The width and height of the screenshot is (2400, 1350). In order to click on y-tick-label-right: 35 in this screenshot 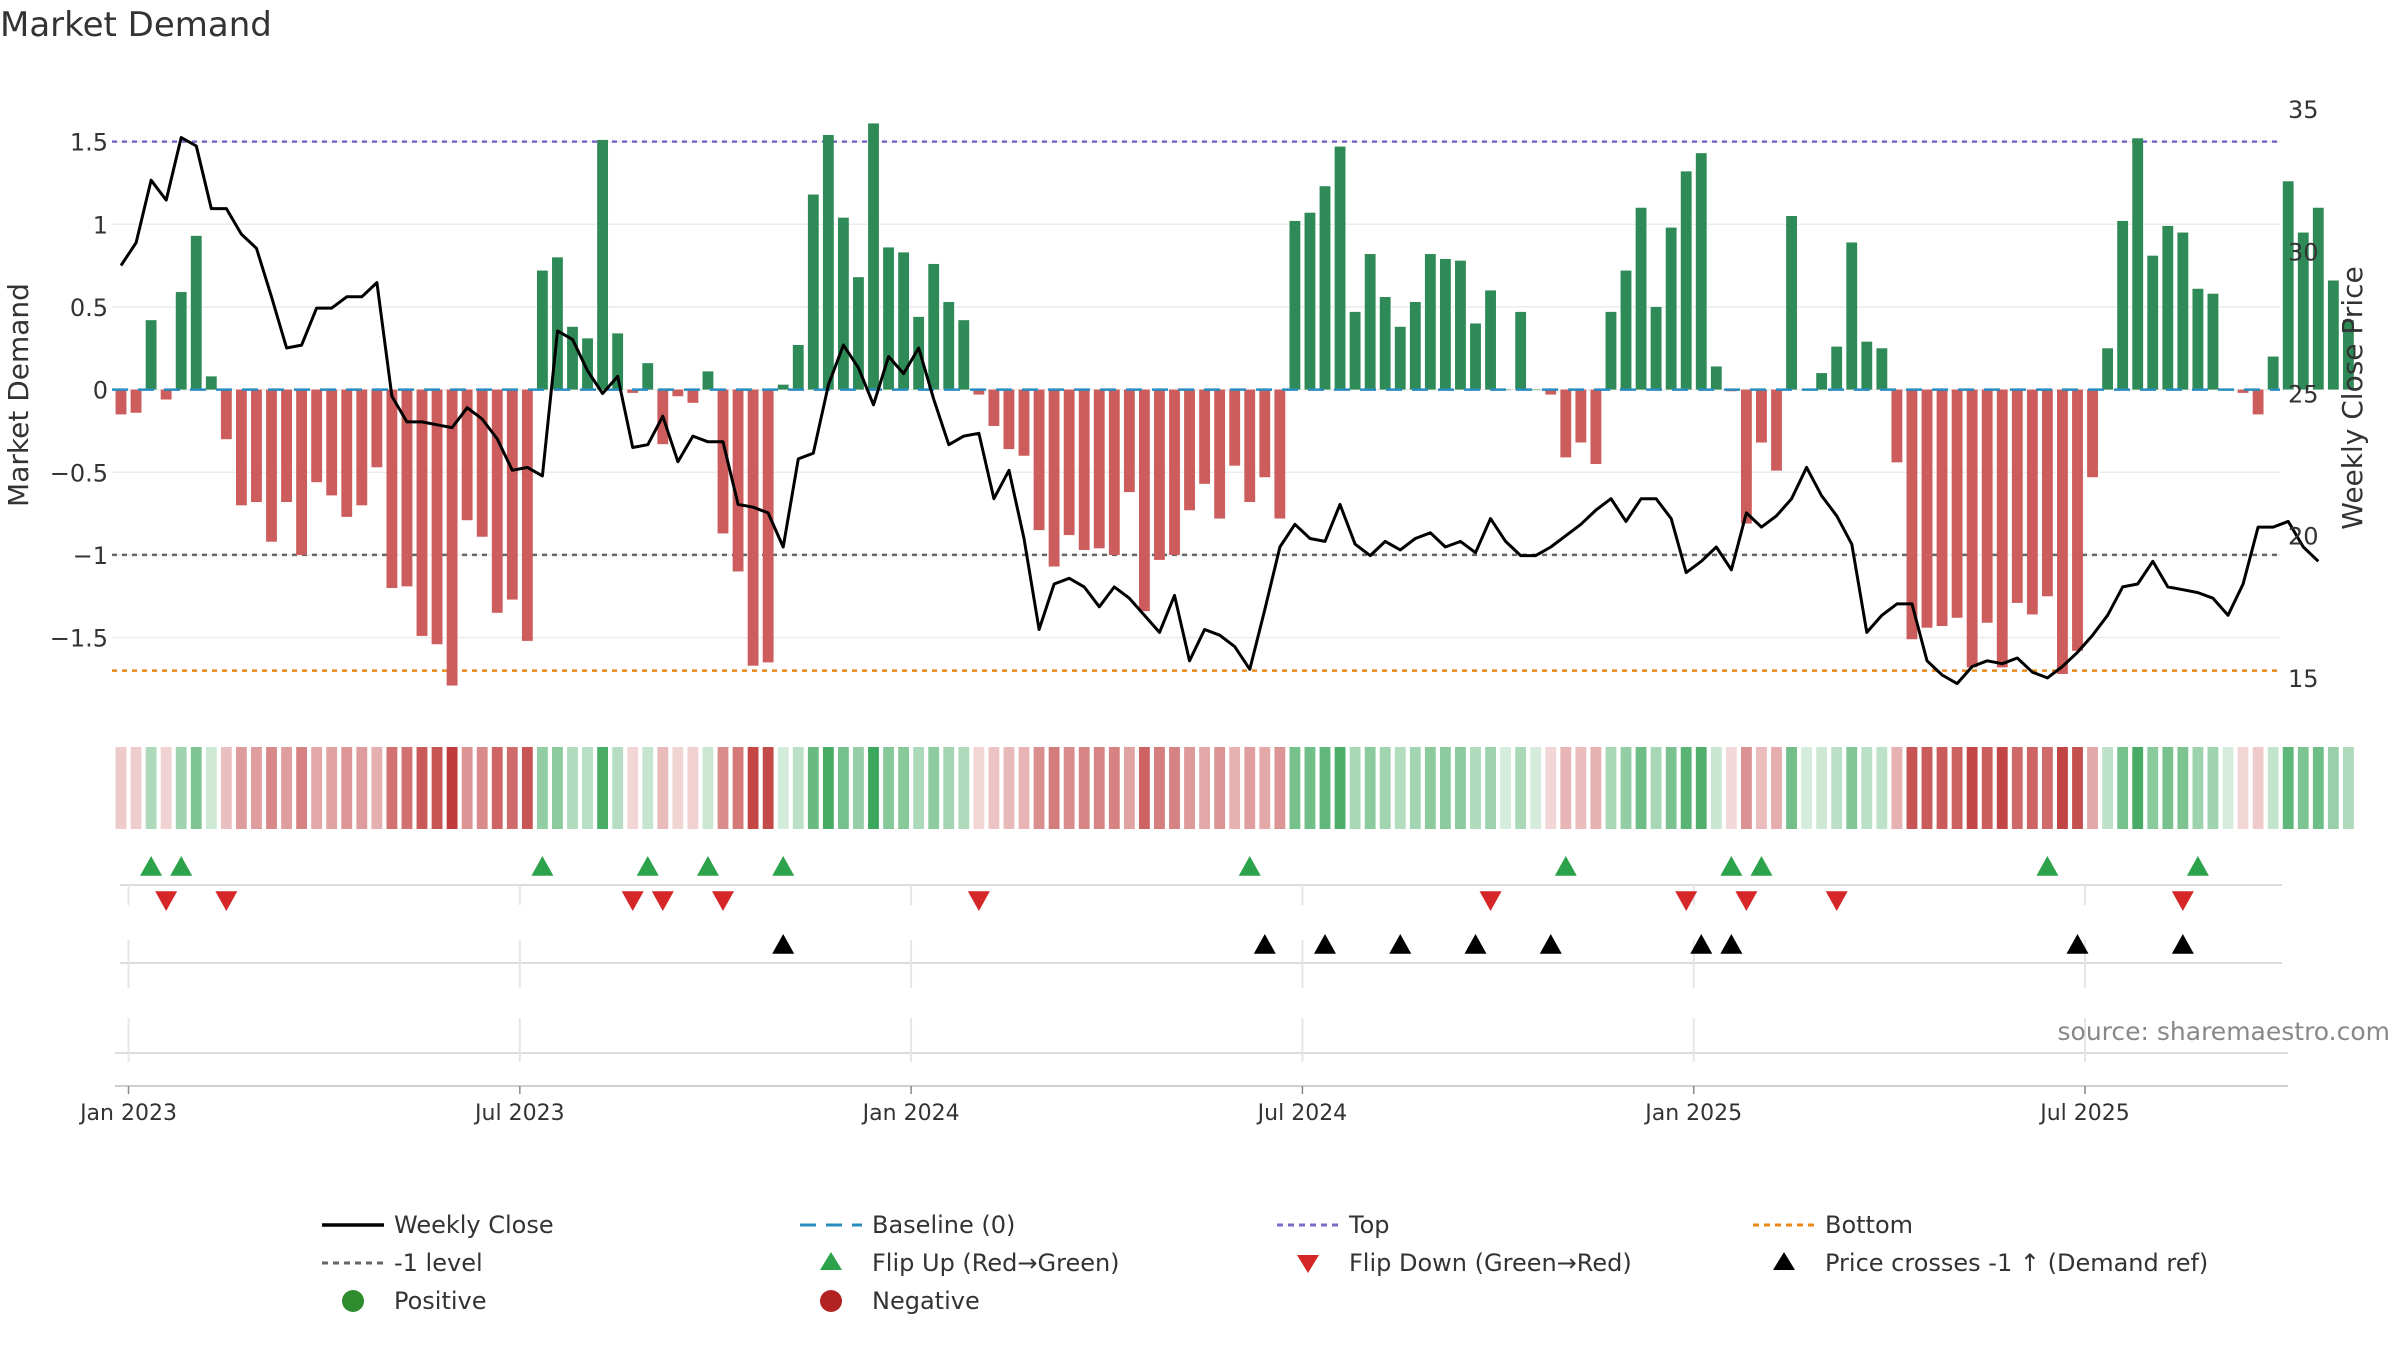, I will do `click(2303, 110)`.